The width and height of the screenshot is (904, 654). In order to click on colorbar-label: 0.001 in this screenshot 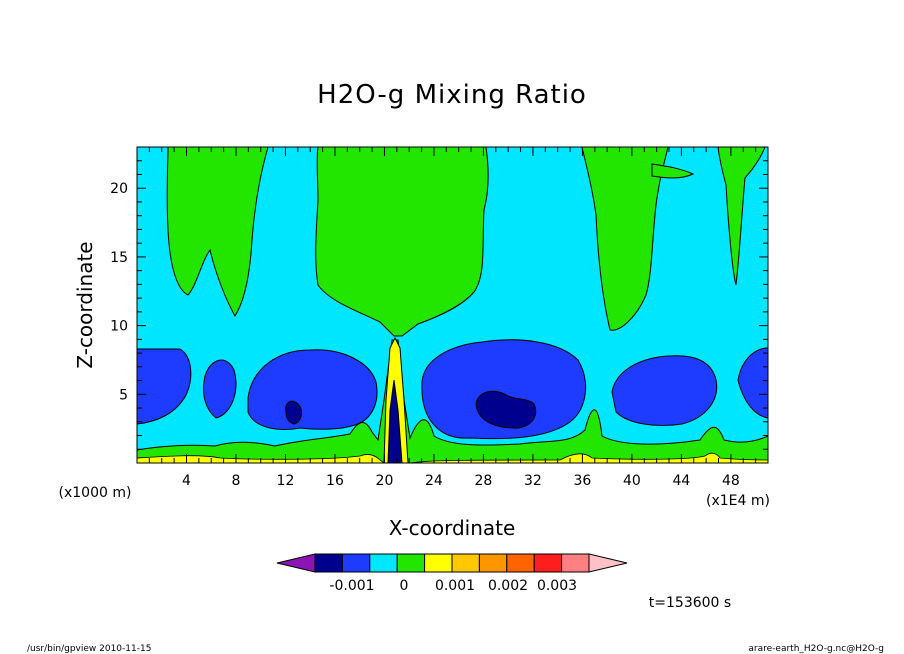, I will do `click(455, 586)`.